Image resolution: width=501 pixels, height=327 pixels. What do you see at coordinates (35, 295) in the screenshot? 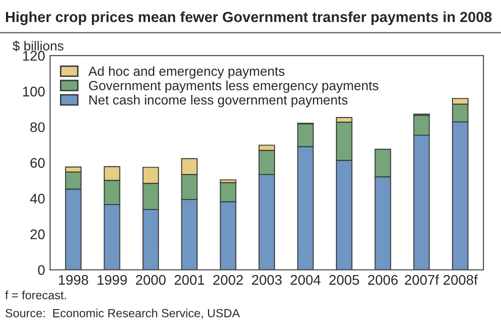
I see `text: f = forecast.` at bounding box center [35, 295].